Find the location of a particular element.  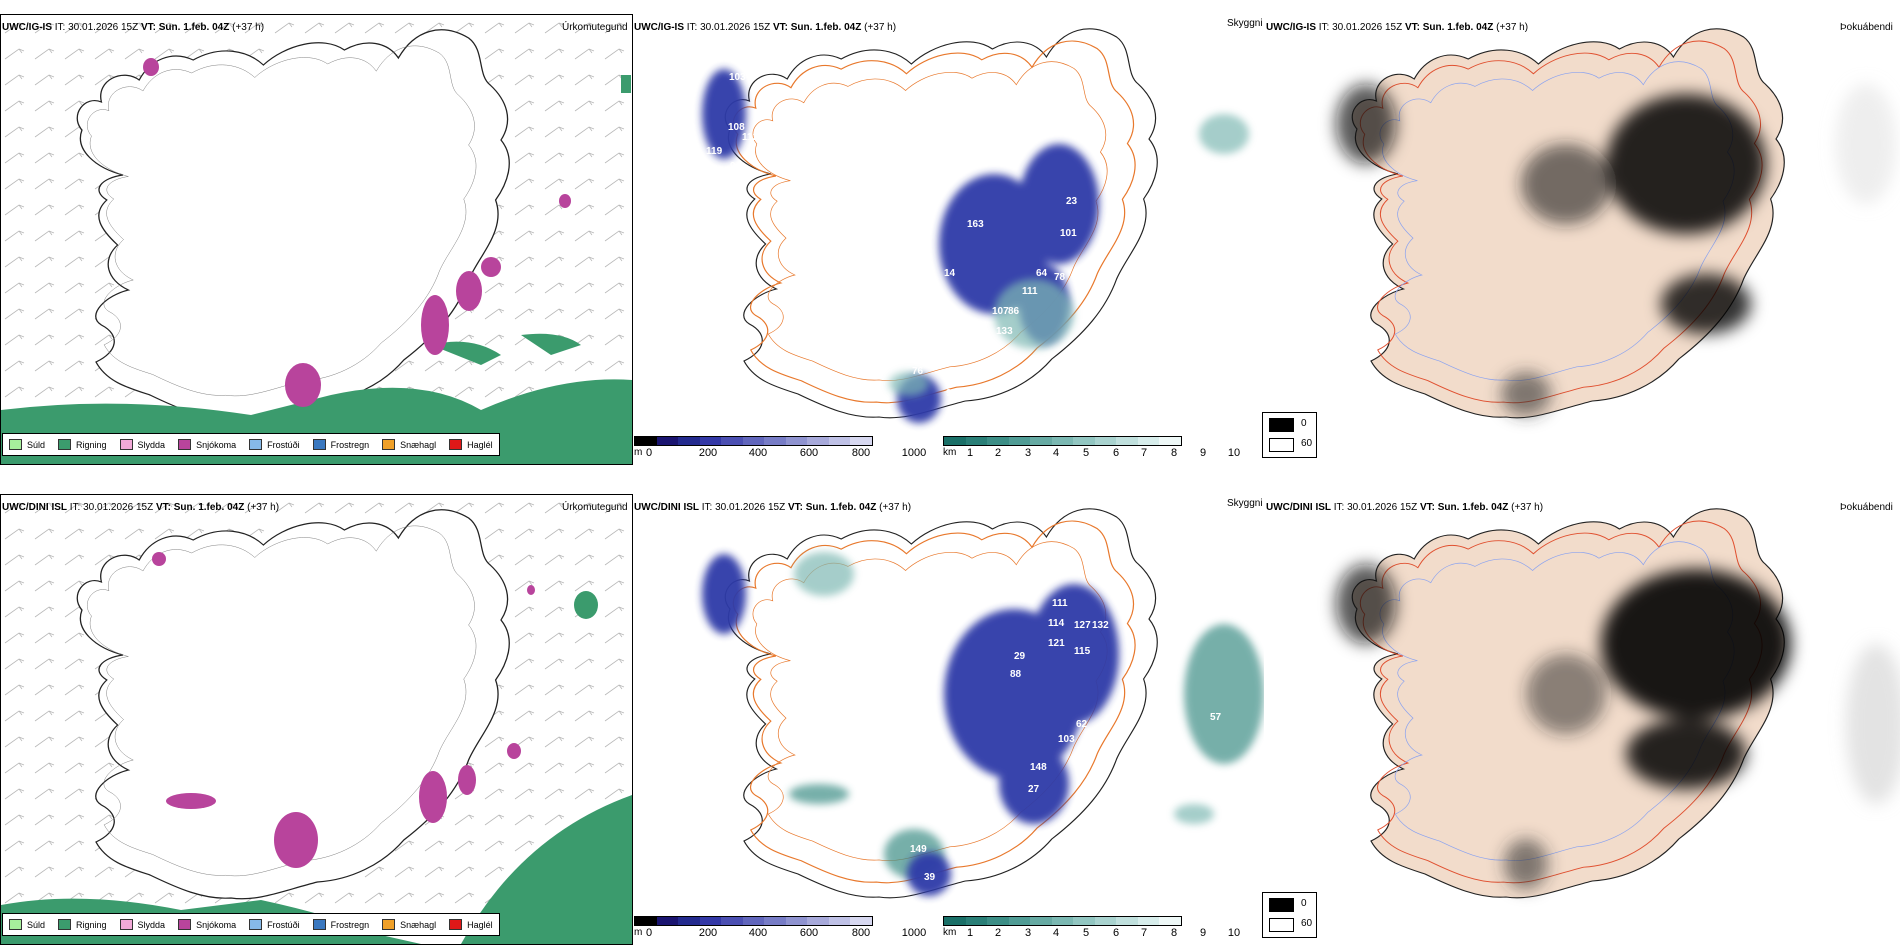

ceiling-unit: m is located at coordinates (638, 932).